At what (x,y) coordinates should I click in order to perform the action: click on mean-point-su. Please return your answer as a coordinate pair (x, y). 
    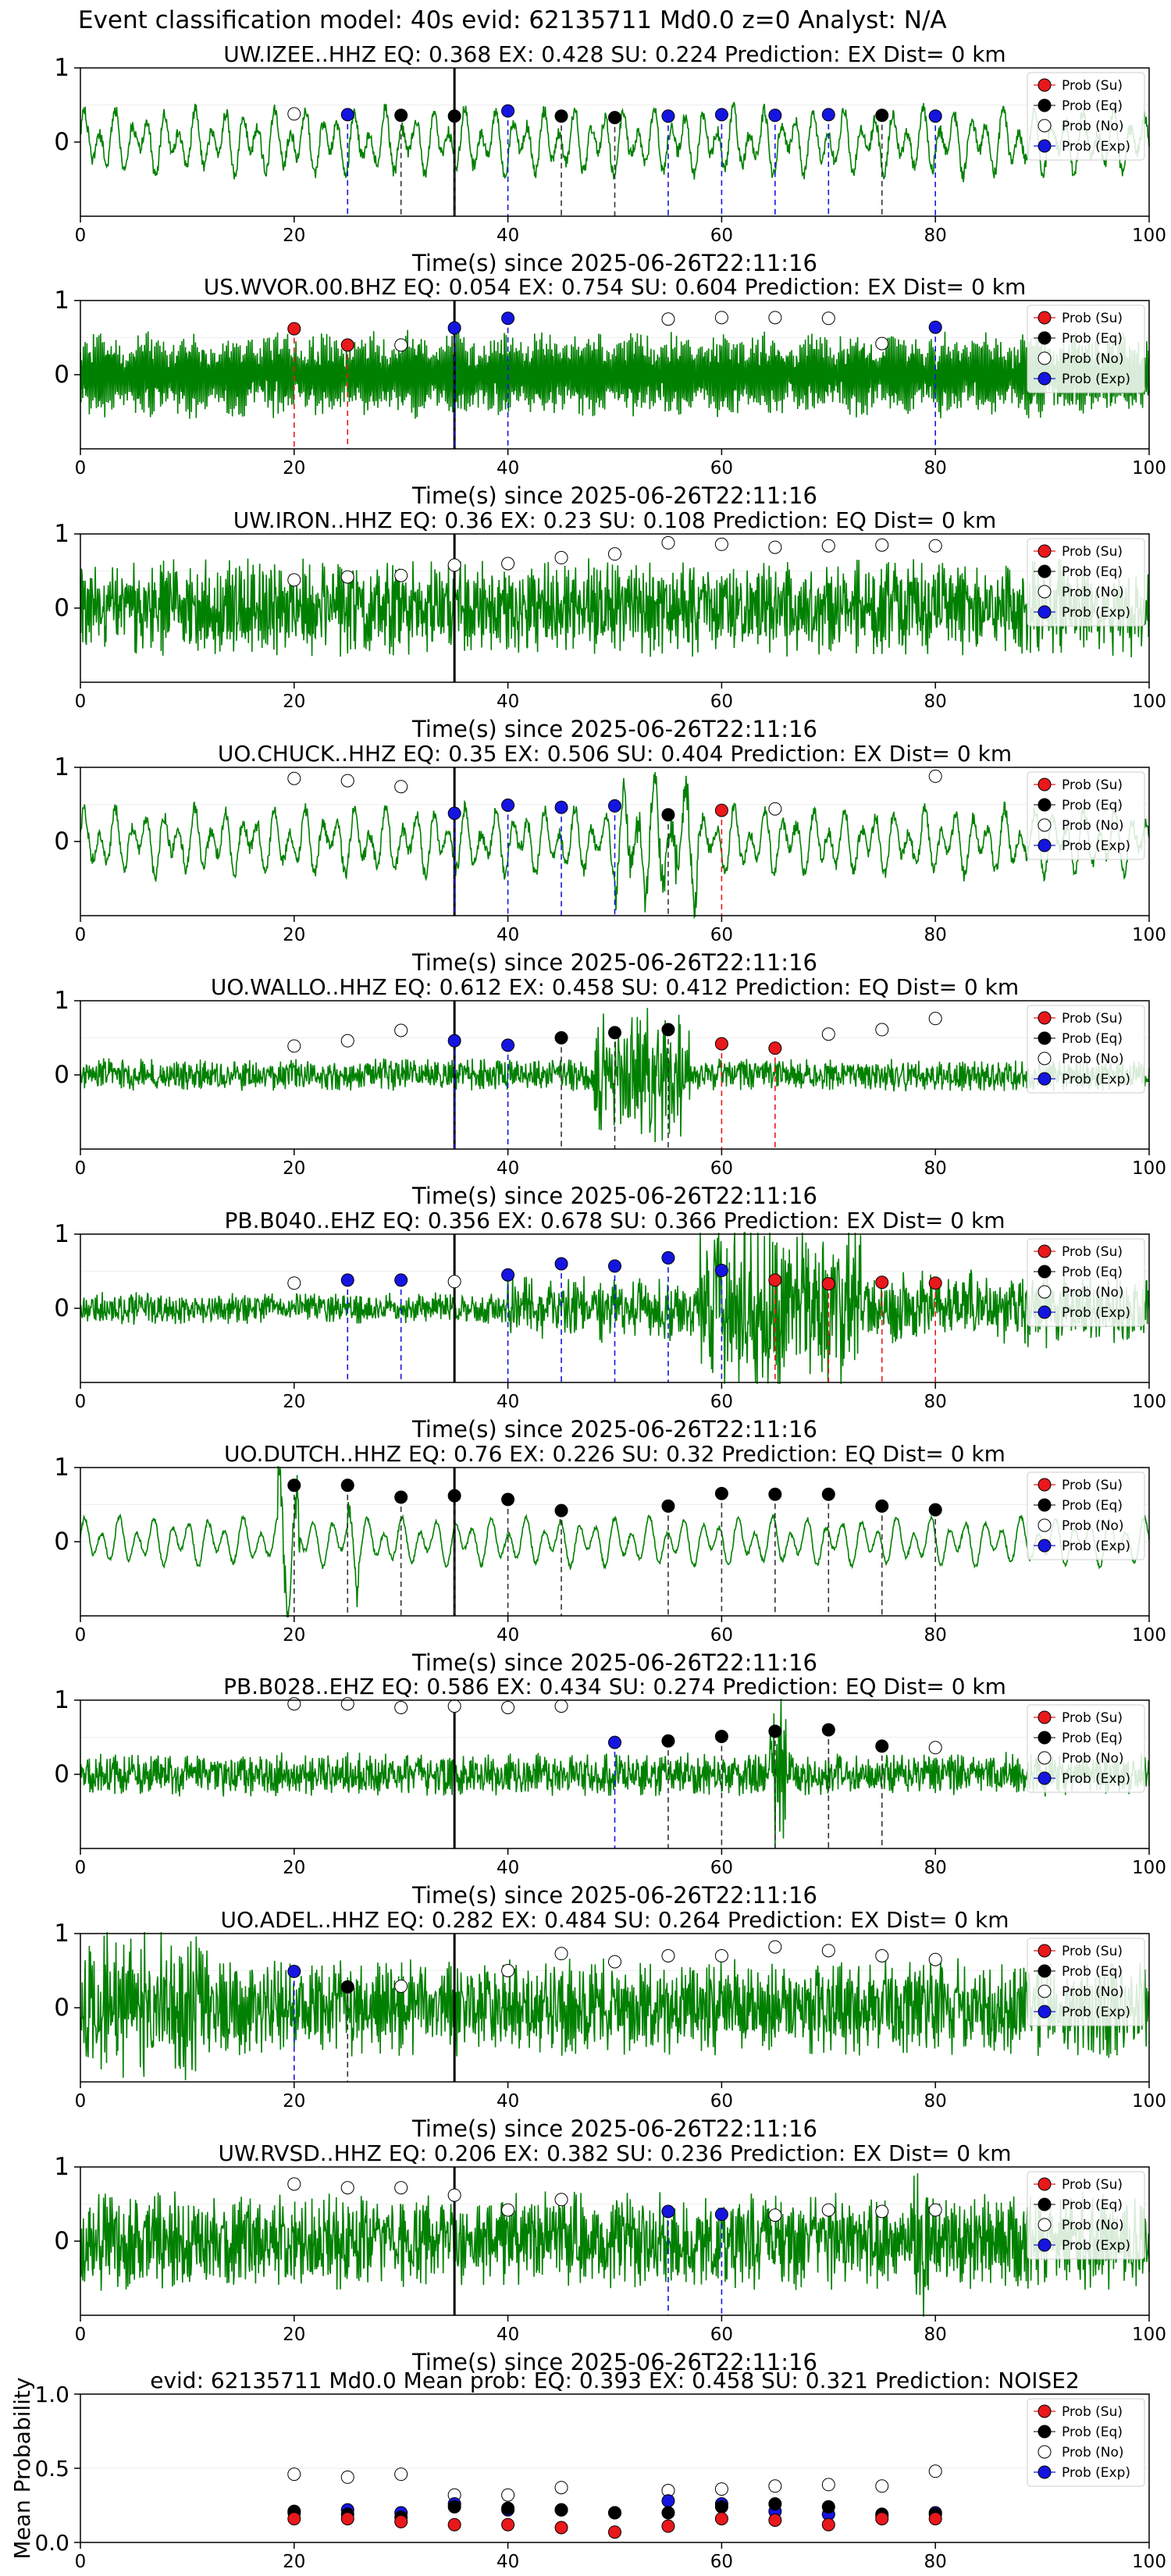
    Looking at the image, I should click on (561, 2528).